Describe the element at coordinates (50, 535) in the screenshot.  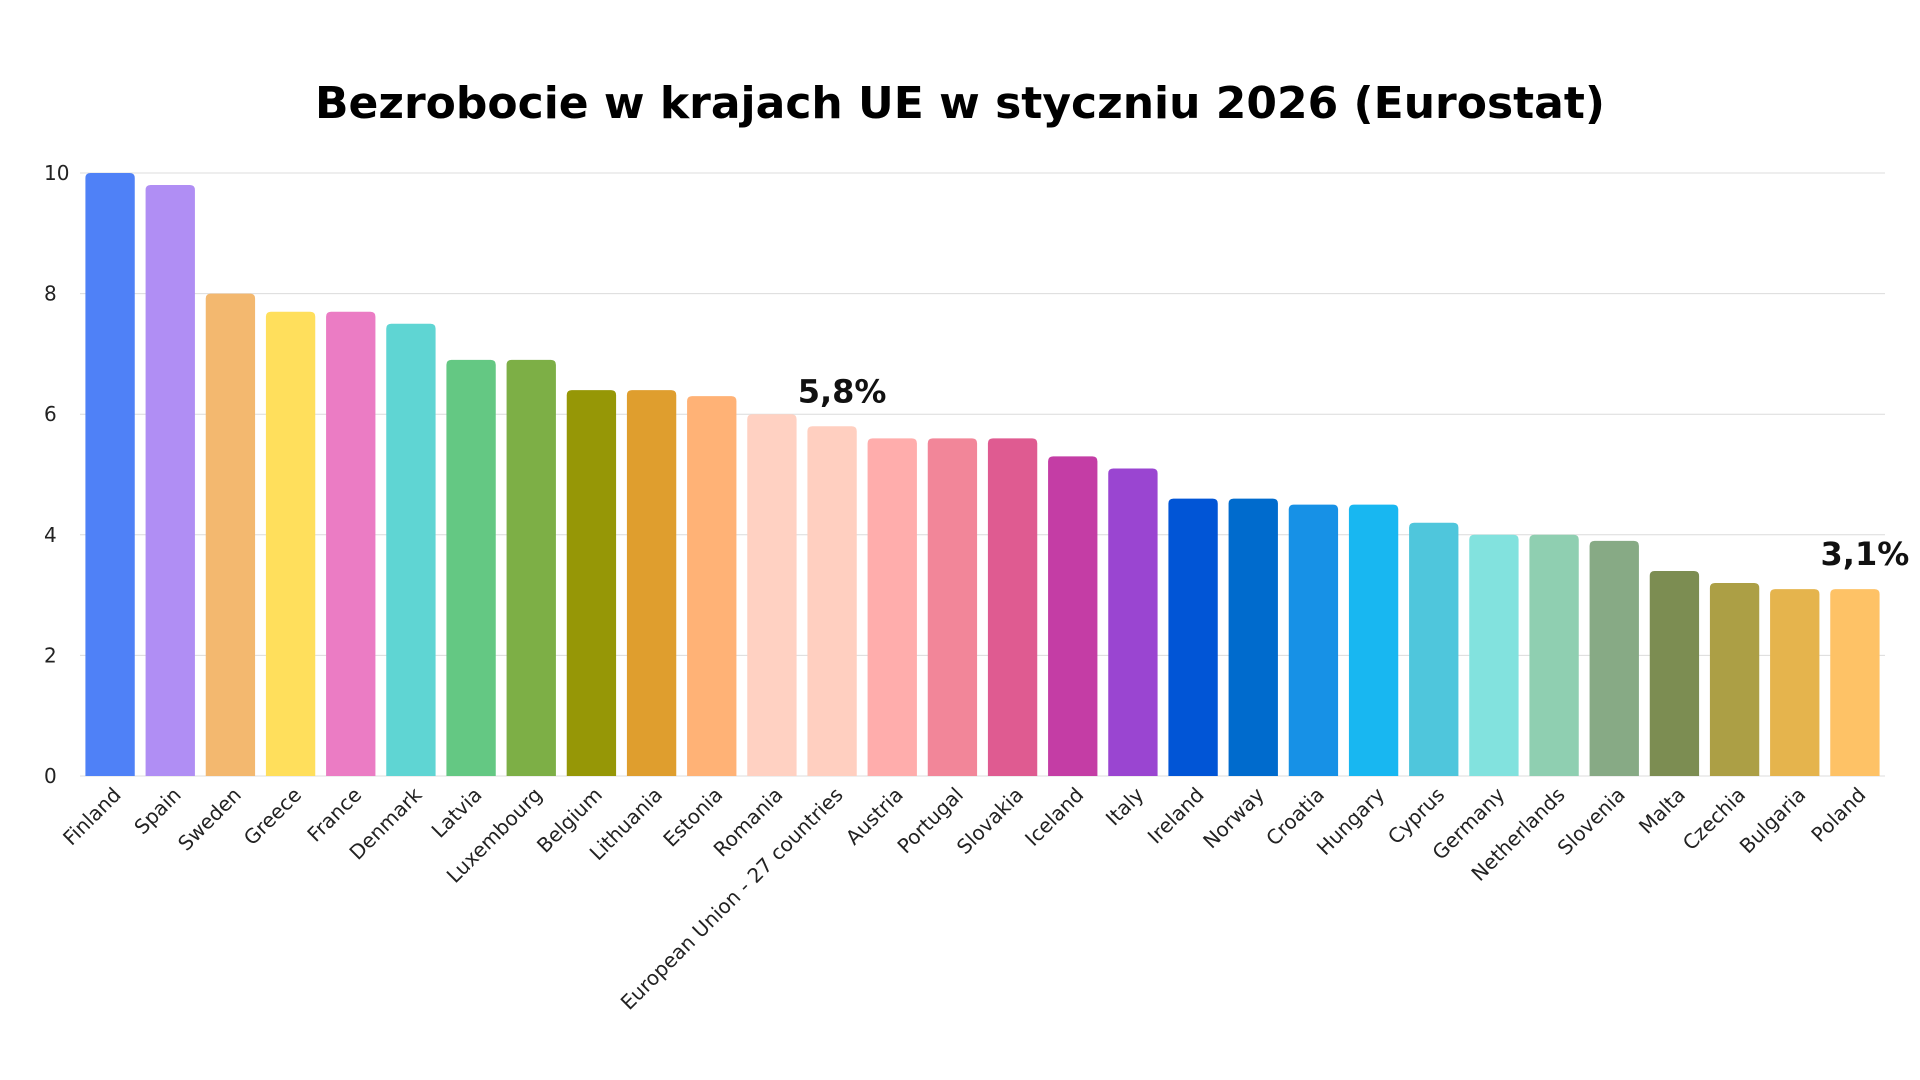
I see `y-tick-label: 4` at that location.